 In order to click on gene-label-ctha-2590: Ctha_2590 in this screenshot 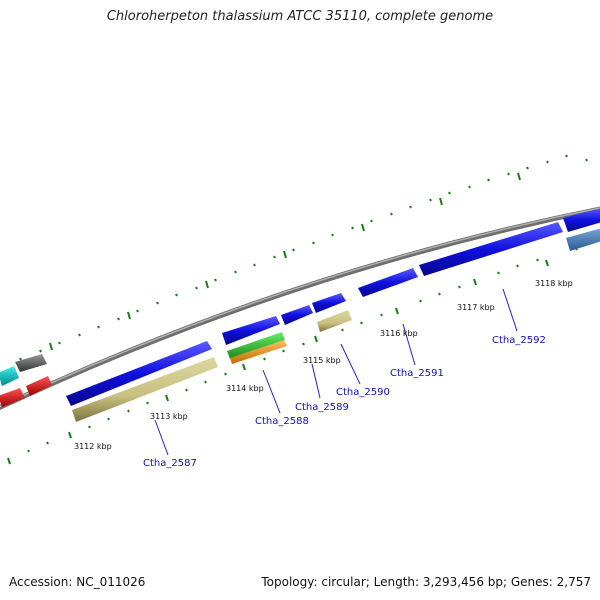, I will do `click(363, 392)`.